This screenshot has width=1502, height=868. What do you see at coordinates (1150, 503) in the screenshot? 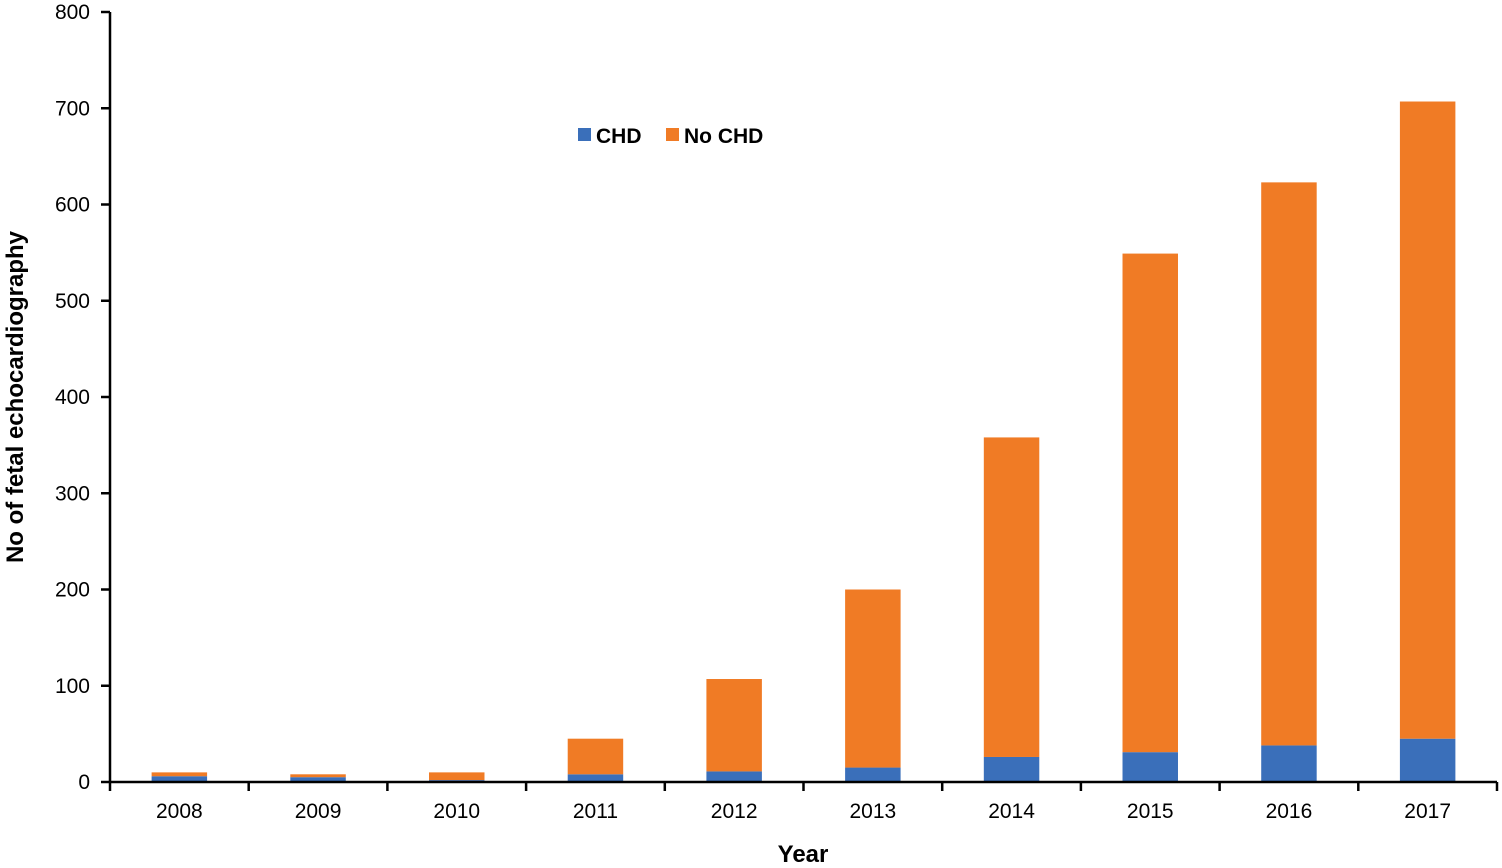
I see `bar-no-chd-2015` at bounding box center [1150, 503].